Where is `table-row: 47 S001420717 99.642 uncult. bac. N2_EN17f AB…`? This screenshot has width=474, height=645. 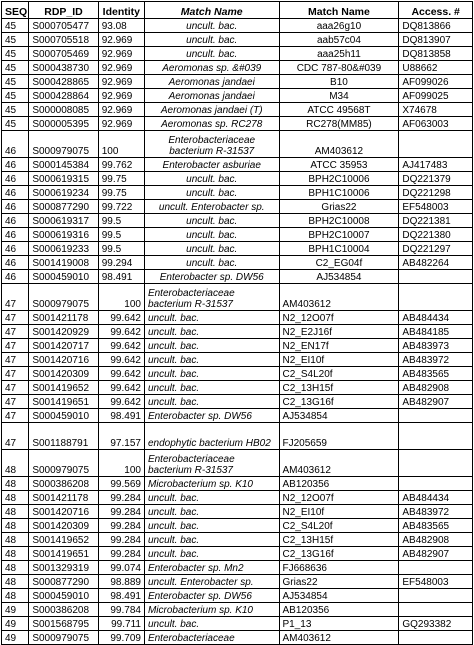 table-row: 47 S001420717 99.642 uncult. bac. N2_EN17f AB… is located at coordinates (236, 345).